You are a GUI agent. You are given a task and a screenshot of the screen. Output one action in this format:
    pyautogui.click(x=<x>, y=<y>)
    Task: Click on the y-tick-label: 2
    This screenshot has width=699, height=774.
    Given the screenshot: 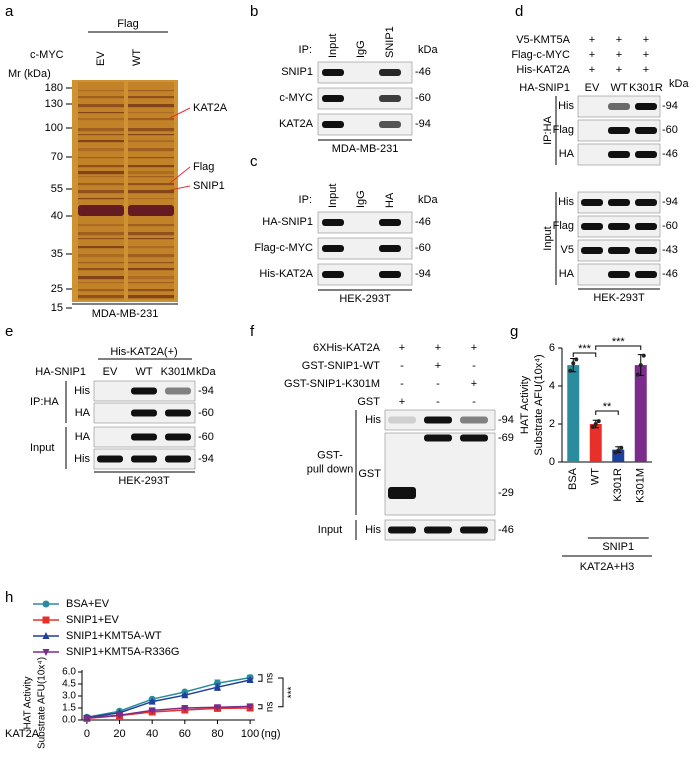 What is the action you would take?
    pyautogui.click(x=552, y=424)
    